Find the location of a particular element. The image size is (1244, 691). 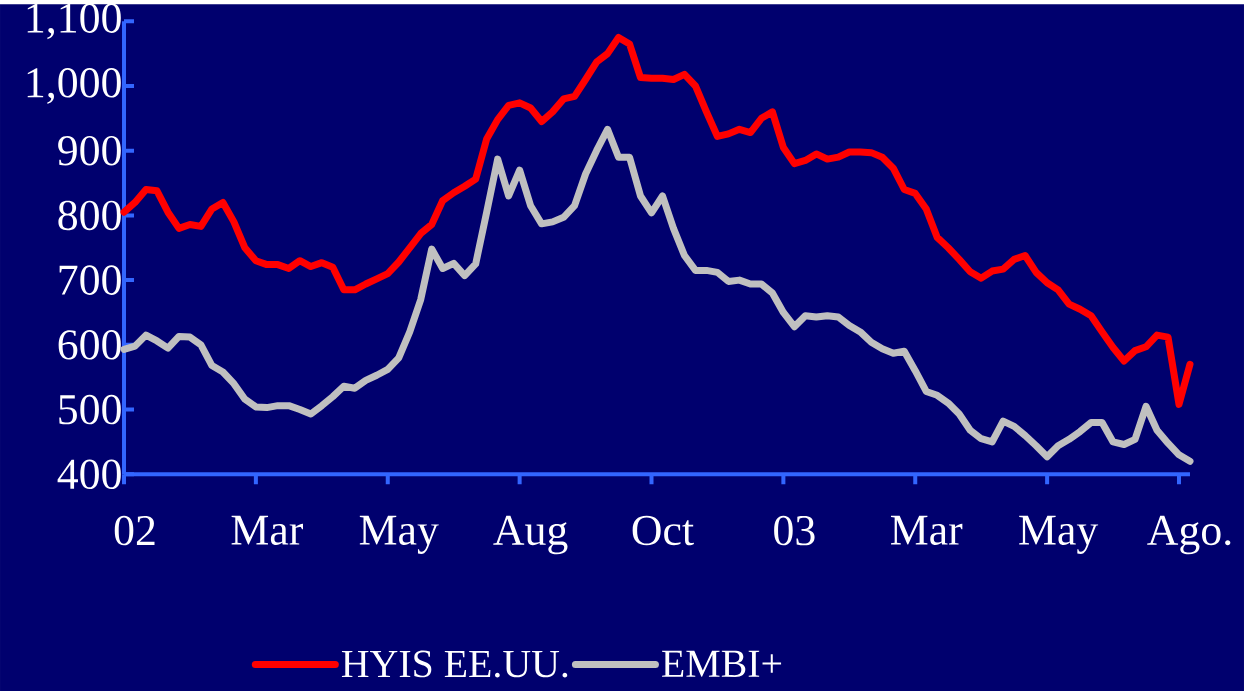

y-tick-label: 700 is located at coordinates (90, 280).